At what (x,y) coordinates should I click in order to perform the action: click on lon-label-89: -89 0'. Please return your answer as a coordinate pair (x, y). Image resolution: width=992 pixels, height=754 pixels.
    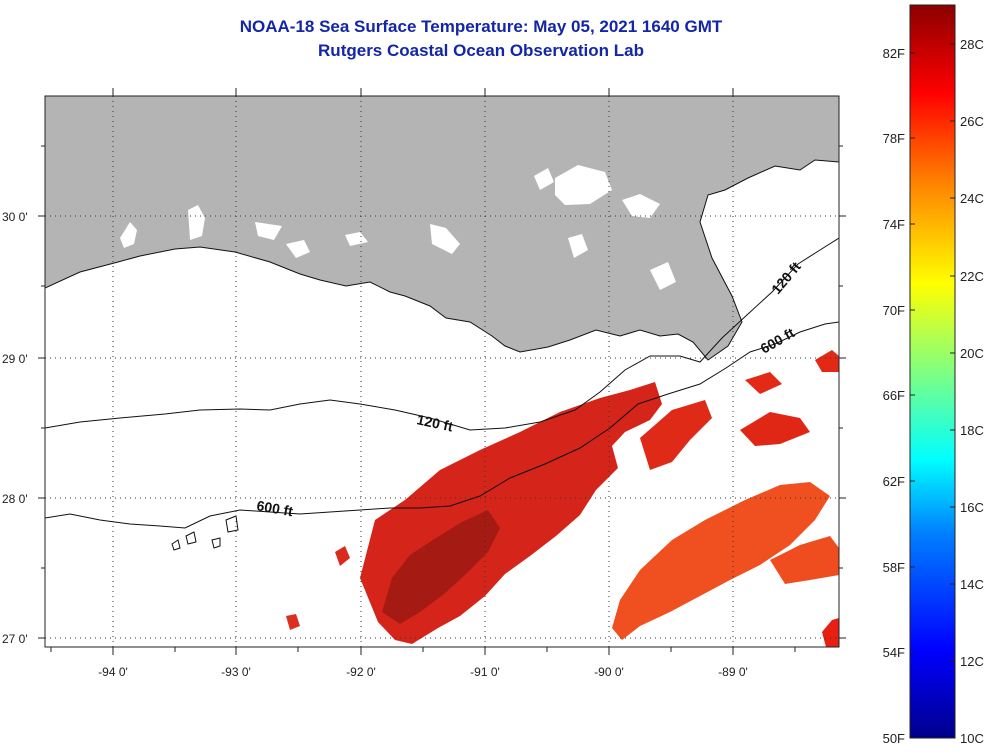
    Looking at the image, I should click on (733, 672).